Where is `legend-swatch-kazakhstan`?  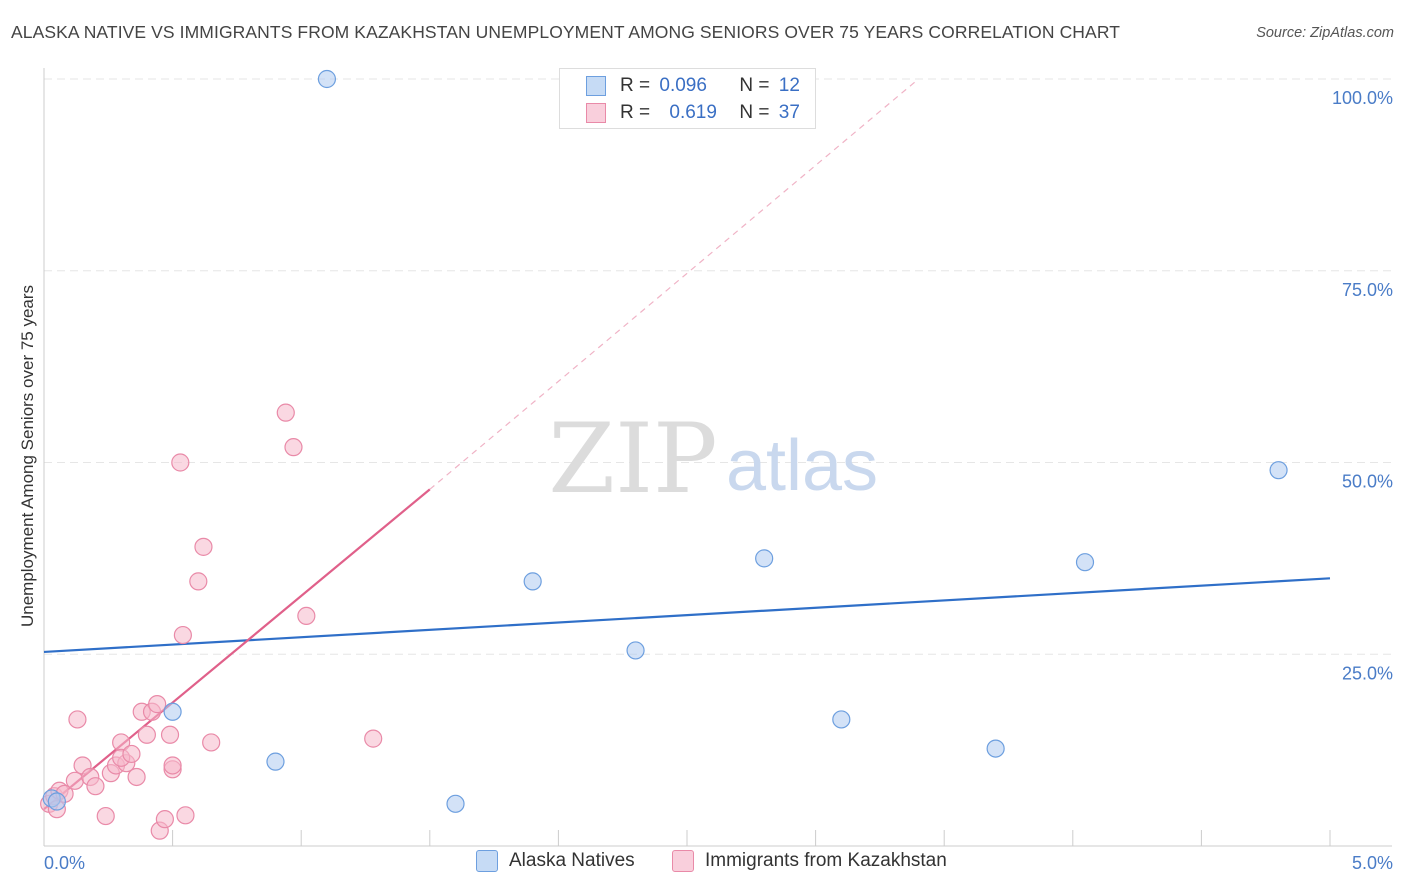 legend-swatch-kazakhstan is located at coordinates (596, 113).